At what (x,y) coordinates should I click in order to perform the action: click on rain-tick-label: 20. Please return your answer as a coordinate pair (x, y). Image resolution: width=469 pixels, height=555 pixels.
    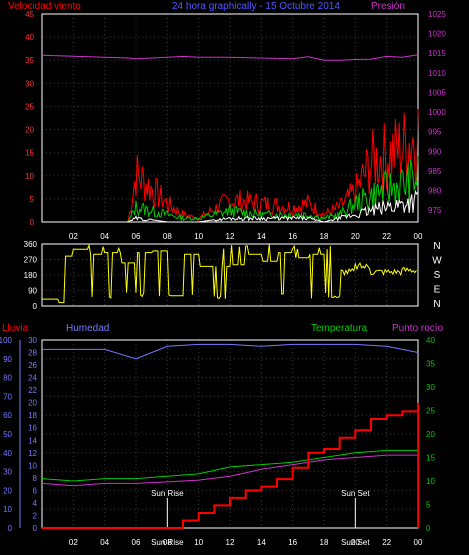
    Looking at the image, I should click on (7, 490).